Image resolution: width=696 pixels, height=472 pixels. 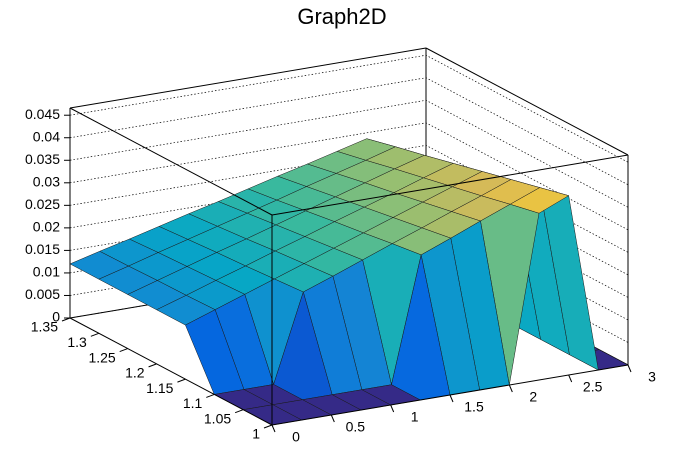 What do you see at coordinates (42, 294) in the screenshot?
I see `z-tick-label: 0.005` at bounding box center [42, 294].